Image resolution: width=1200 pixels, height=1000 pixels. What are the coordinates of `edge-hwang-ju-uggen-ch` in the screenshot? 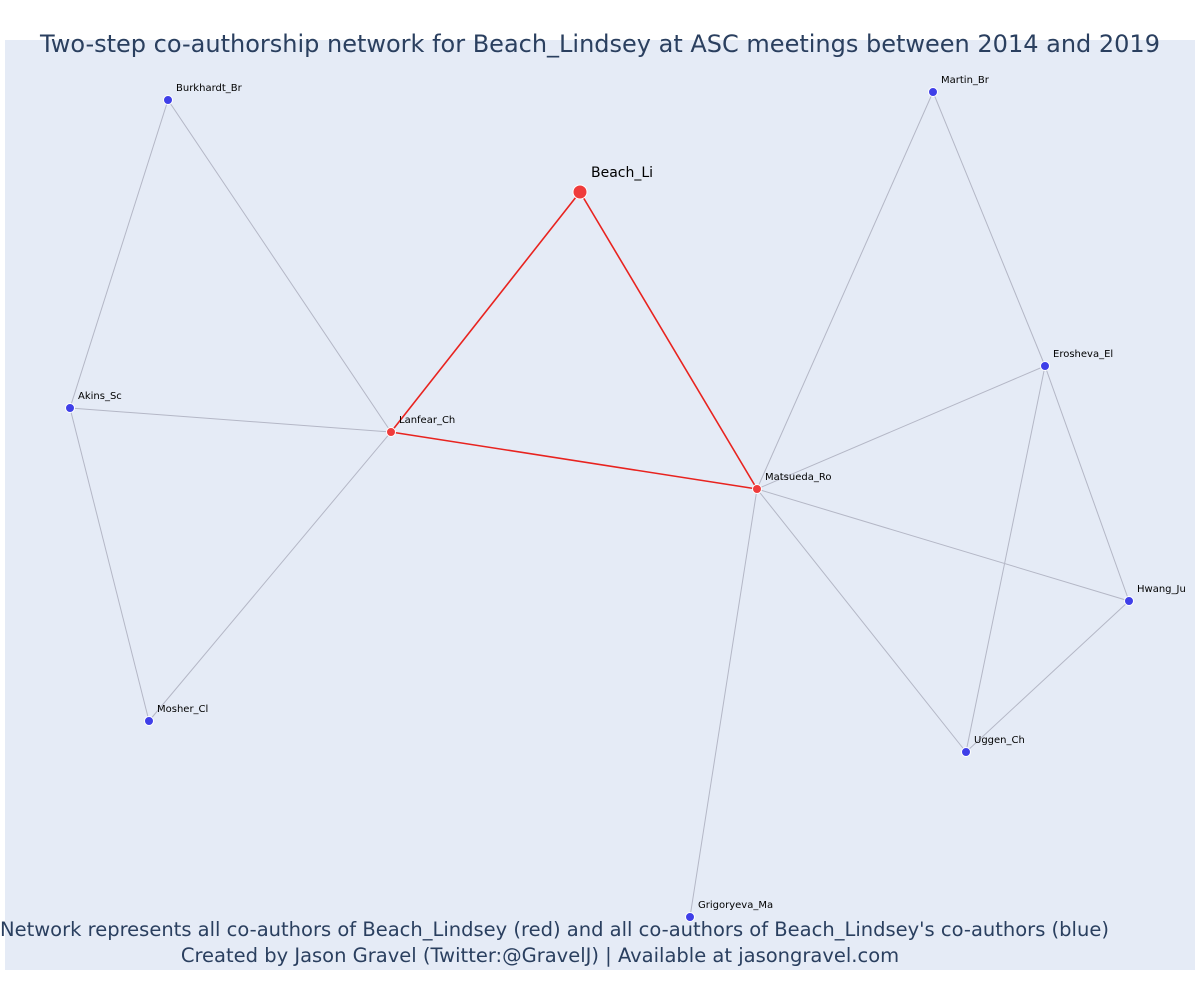 It's located at (1047, 676).